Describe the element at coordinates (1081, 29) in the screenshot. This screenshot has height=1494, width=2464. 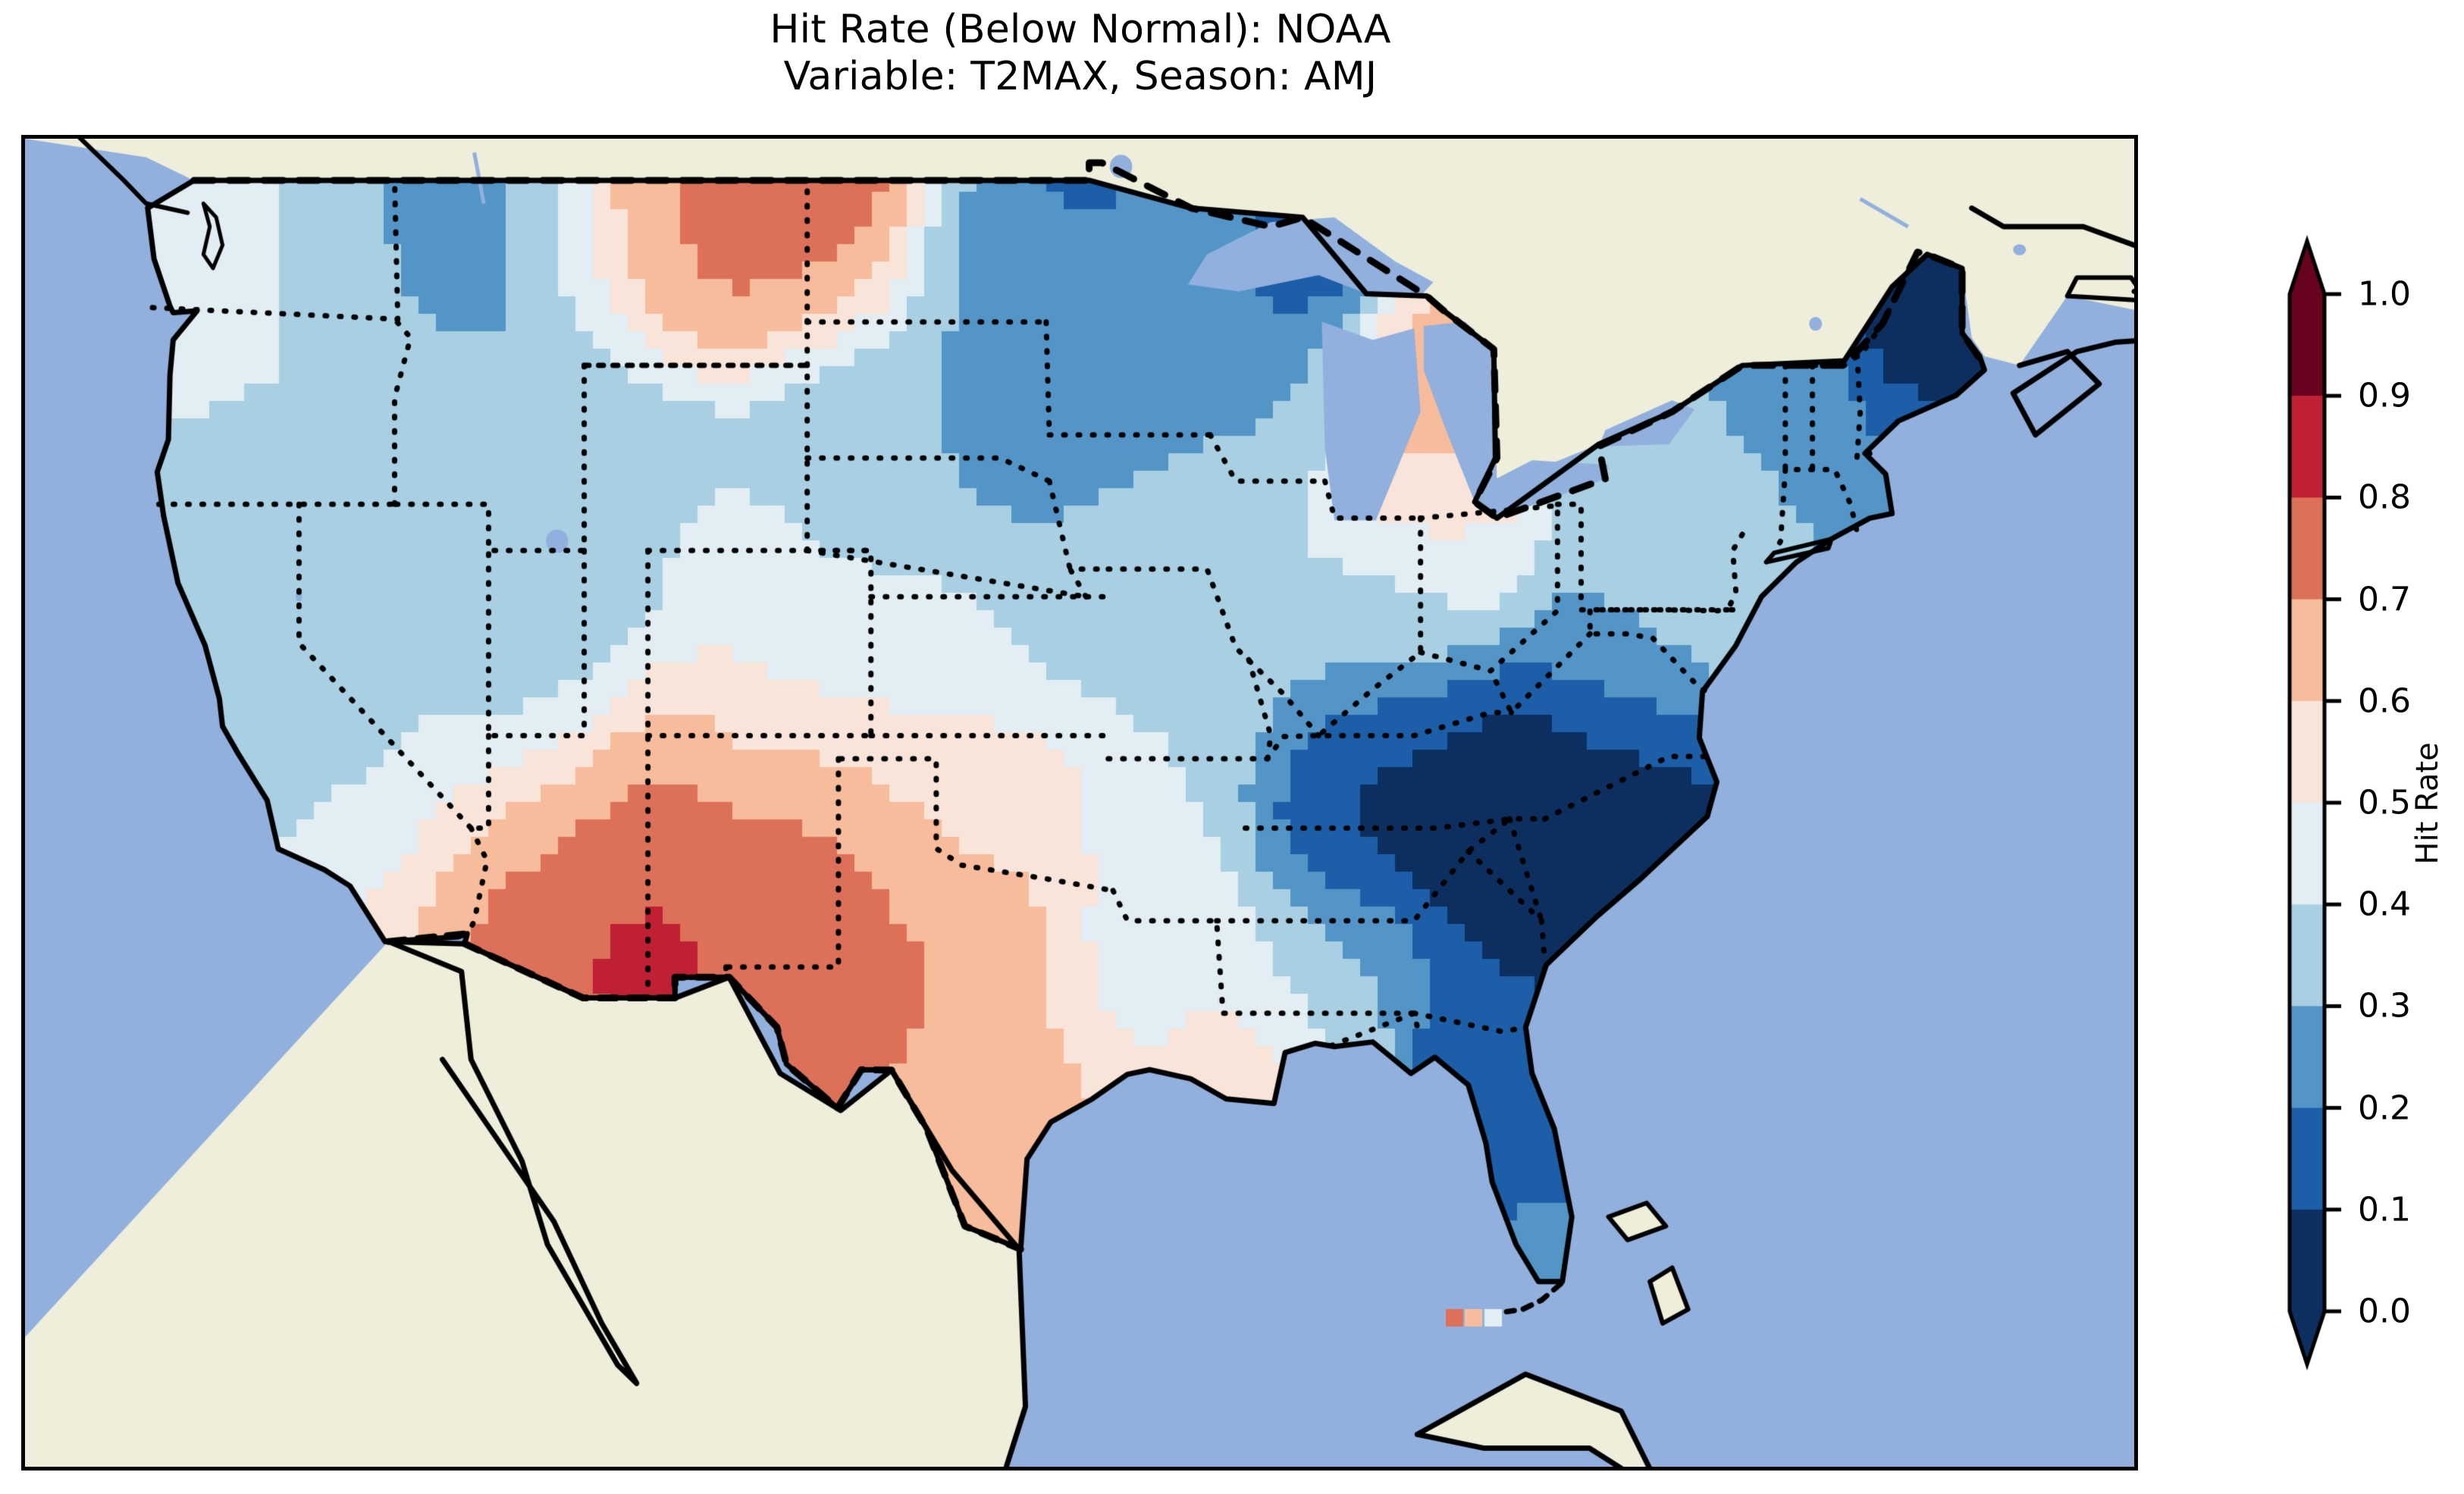
I see `title-line-1: Hit Rate (Below Normal): NOAA` at that location.